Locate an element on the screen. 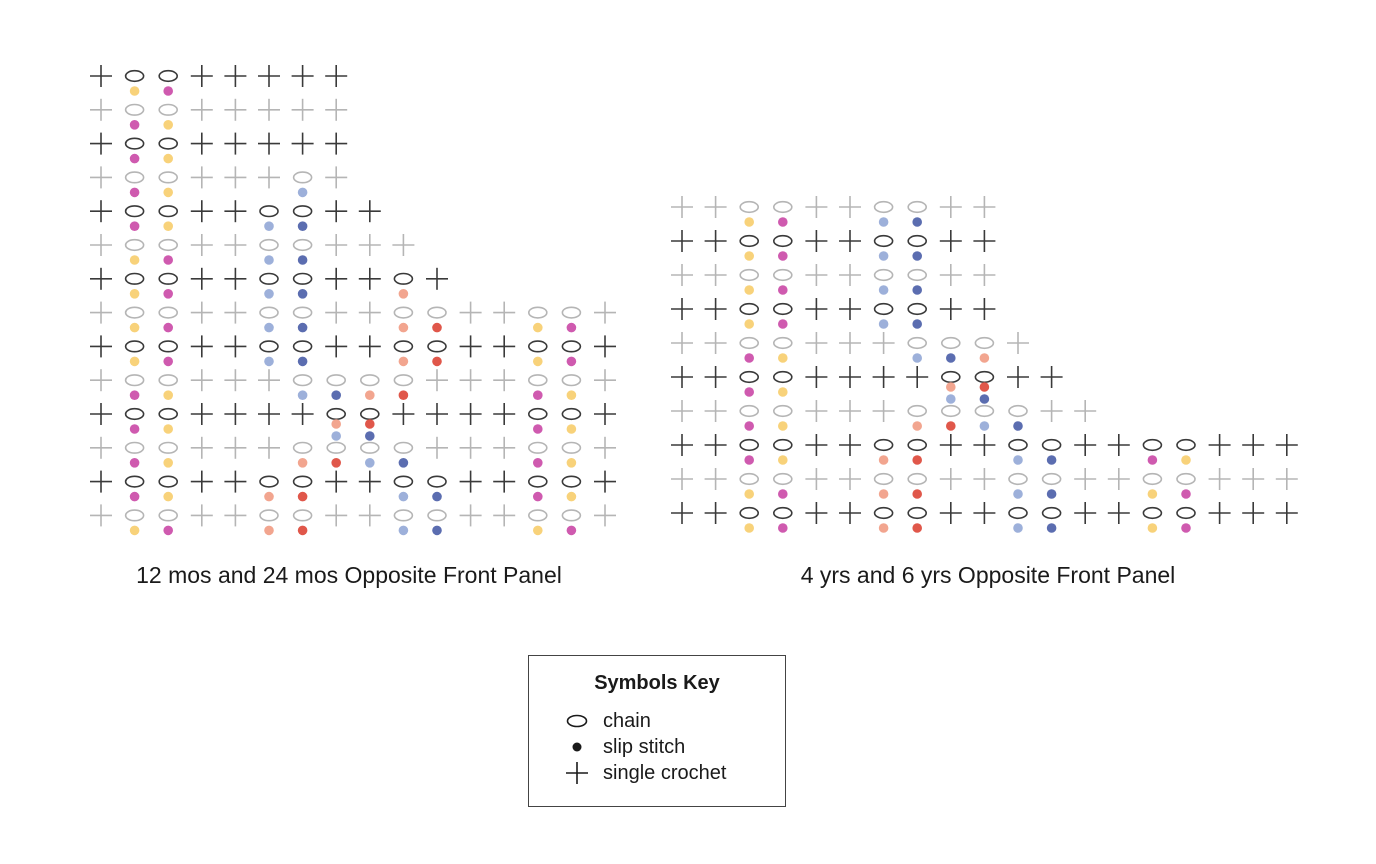 The image size is (1376, 864). diagram-caption-right: 4 yrs and 6 yrs Opposite Front Panel is located at coordinates (988, 575).